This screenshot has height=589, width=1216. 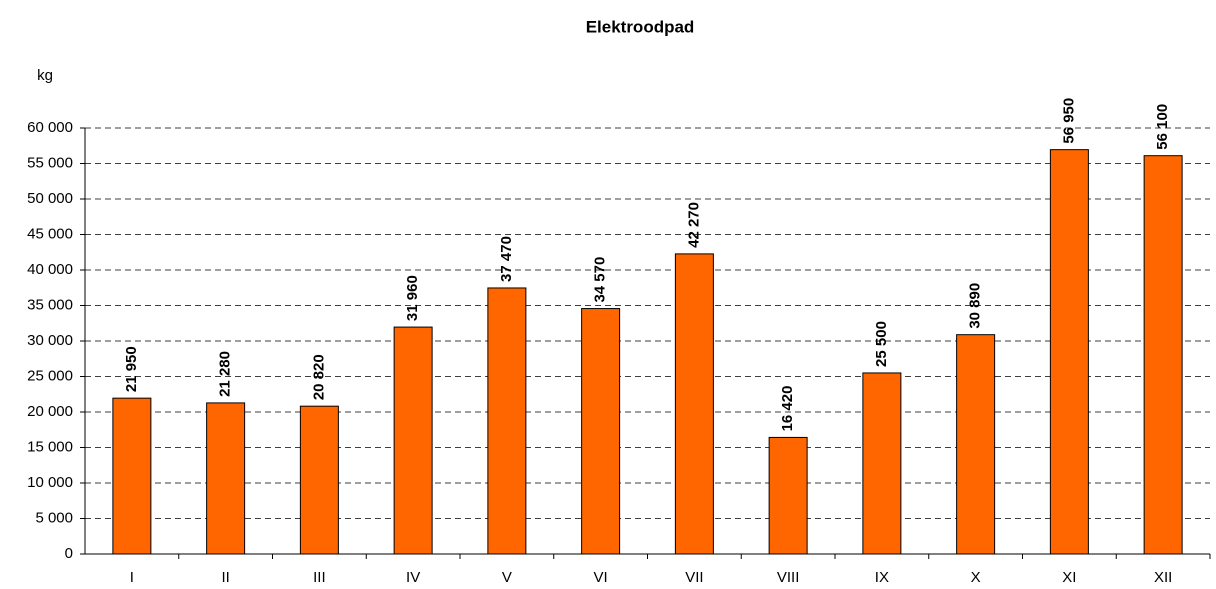 I want to click on value-label: 56 100, so click(x=1162, y=127).